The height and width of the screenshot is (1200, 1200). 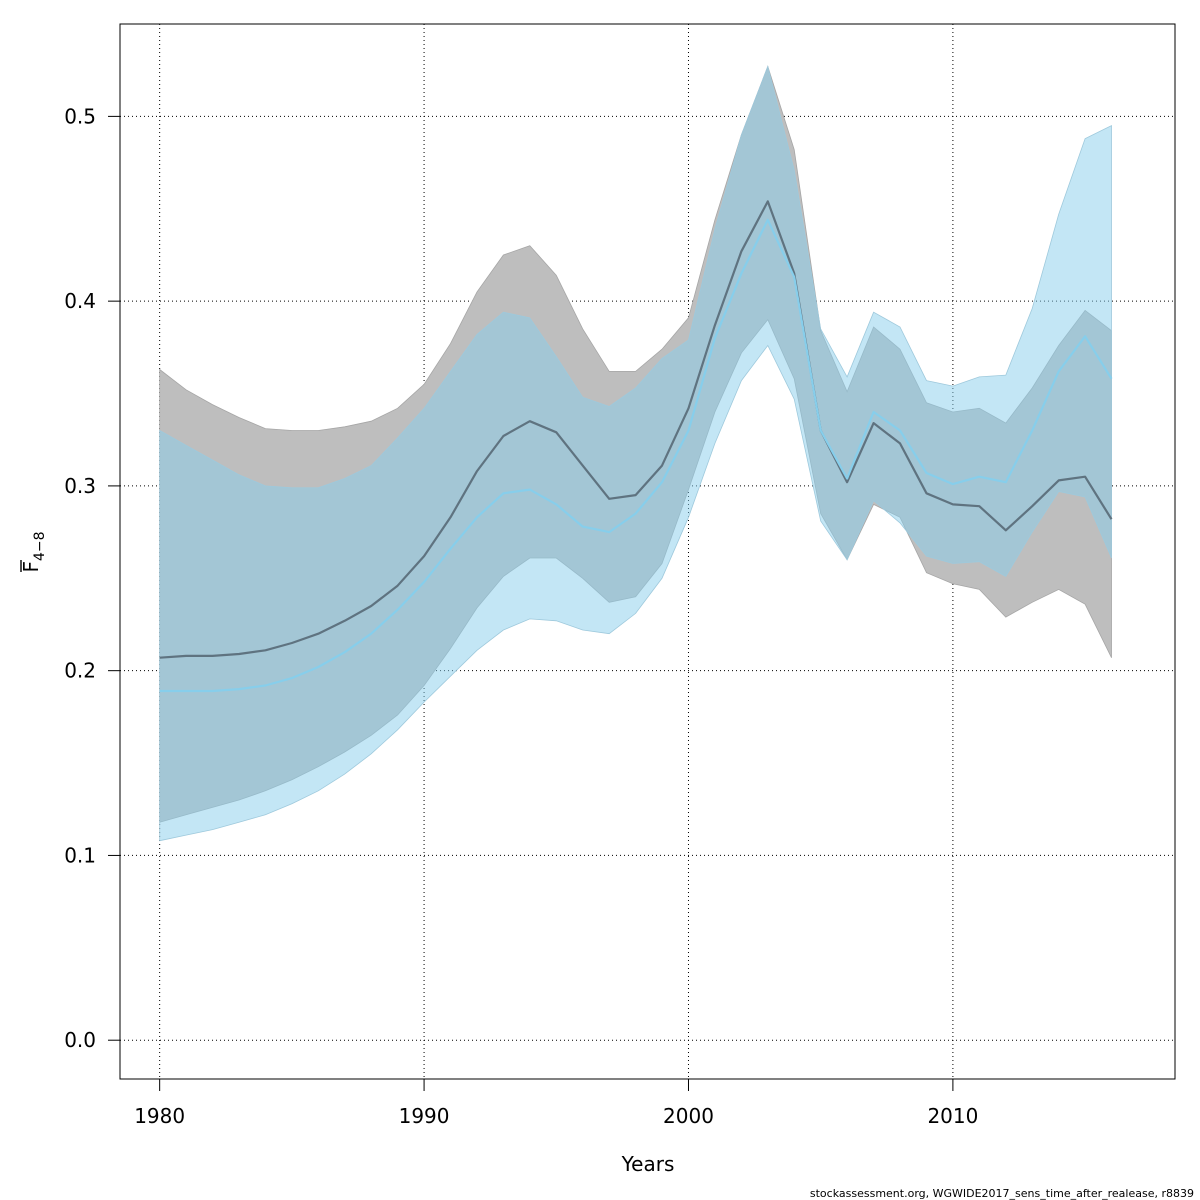 What do you see at coordinates (556, 1103) in the screenshot?
I see `x-axis: 1980 1990 2000 2010` at bounding box center [556, 1103].